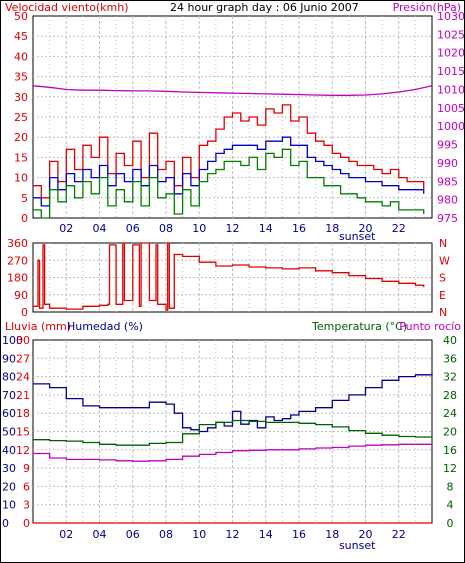  Describe the element at coordinates (166, 534) in the screenshot. I see `rain-humidity-temp-x-tick-08: 08` at that location.